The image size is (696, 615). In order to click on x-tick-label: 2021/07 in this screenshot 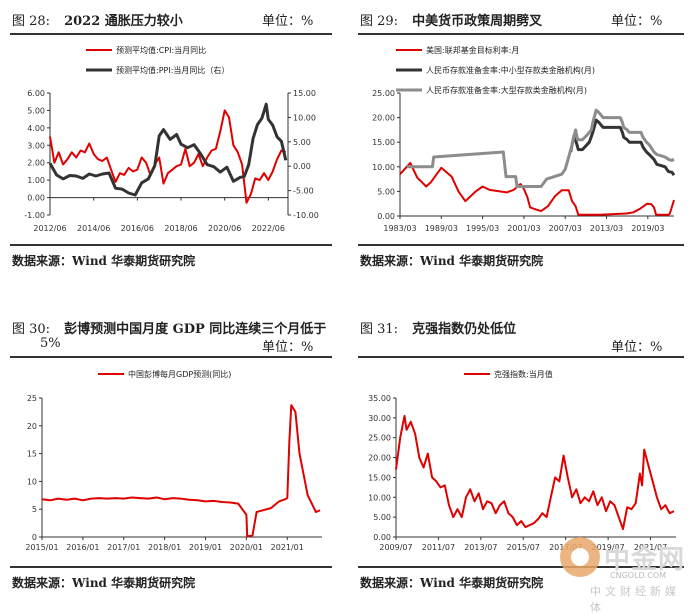, I will do `click(650, 547)`.